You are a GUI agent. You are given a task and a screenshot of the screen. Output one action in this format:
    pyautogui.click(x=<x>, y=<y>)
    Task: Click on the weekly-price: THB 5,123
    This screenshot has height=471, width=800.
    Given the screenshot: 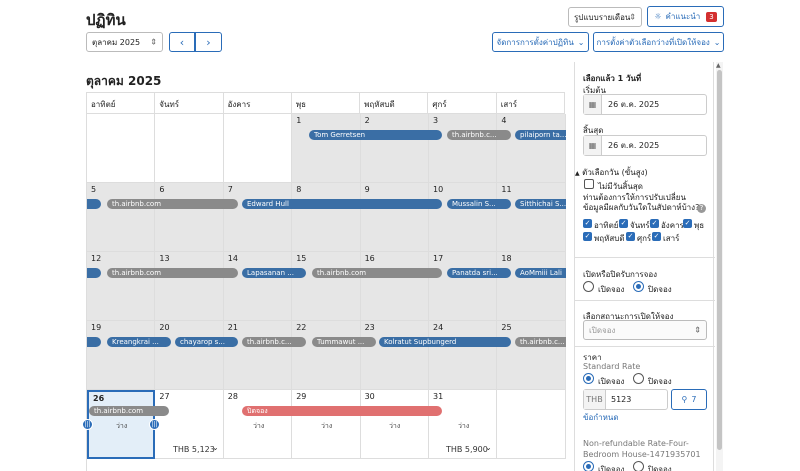 What is the action you would take?
    pyautogui.click(x=194, y=449)
    